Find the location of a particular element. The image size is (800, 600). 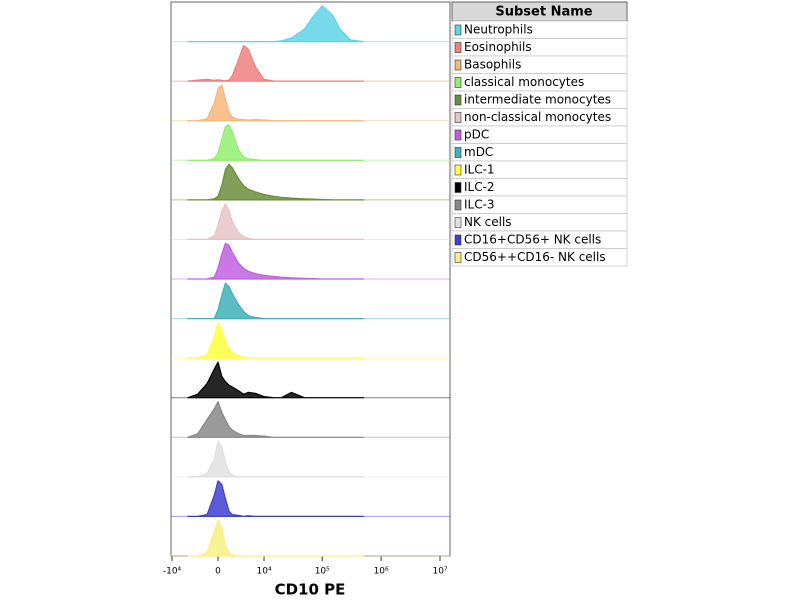

legend-label: non-classical monocytes is located at coordinates (537, 117).